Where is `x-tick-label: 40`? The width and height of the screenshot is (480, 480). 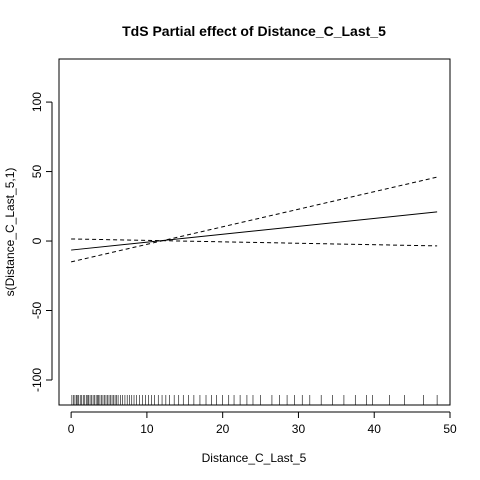
x-tick-label: 40 is located at coordinates (375, 429).